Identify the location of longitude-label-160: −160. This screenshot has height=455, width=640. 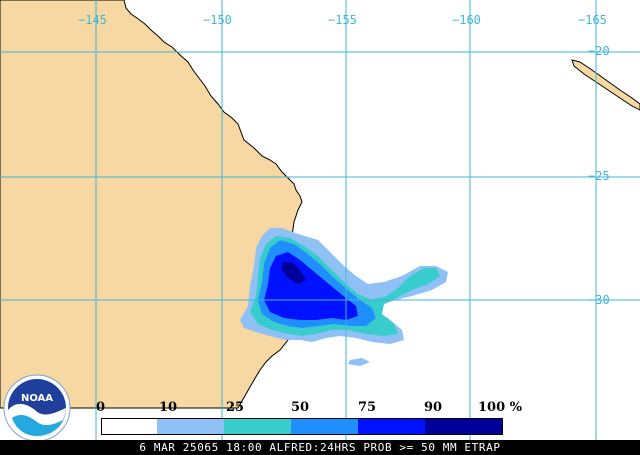
(466, 20).